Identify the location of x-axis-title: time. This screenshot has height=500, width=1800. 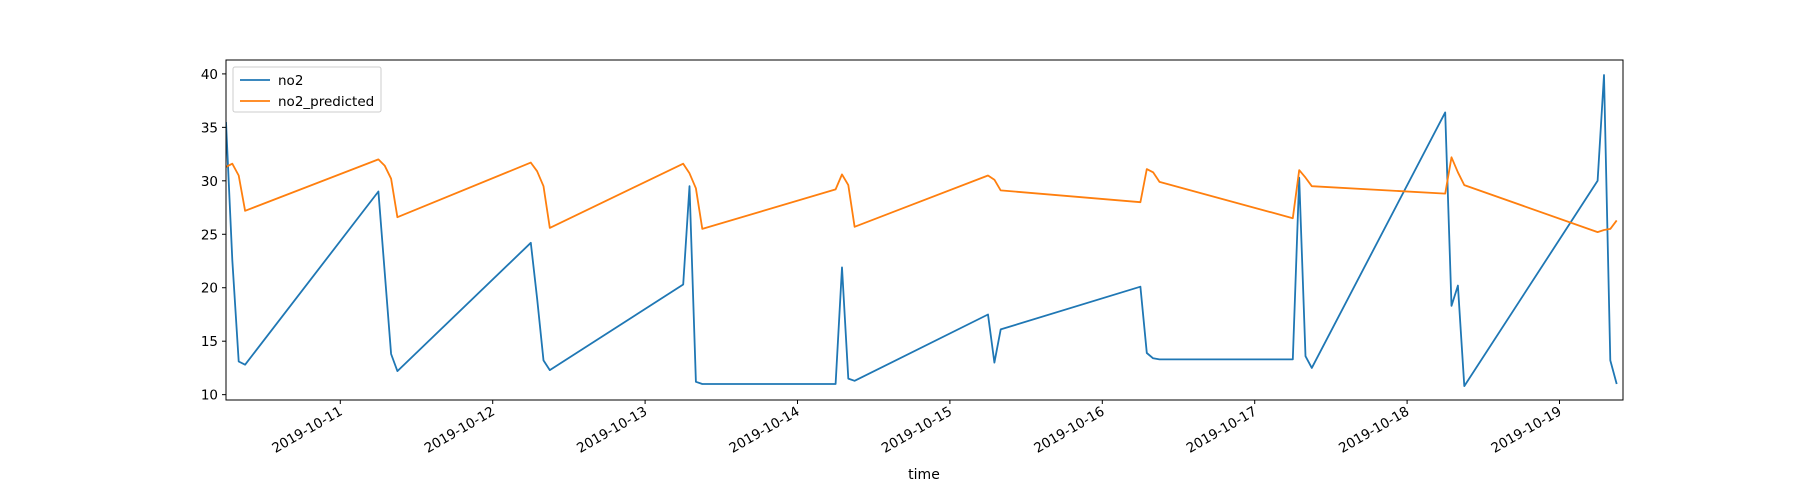
(924, 475).